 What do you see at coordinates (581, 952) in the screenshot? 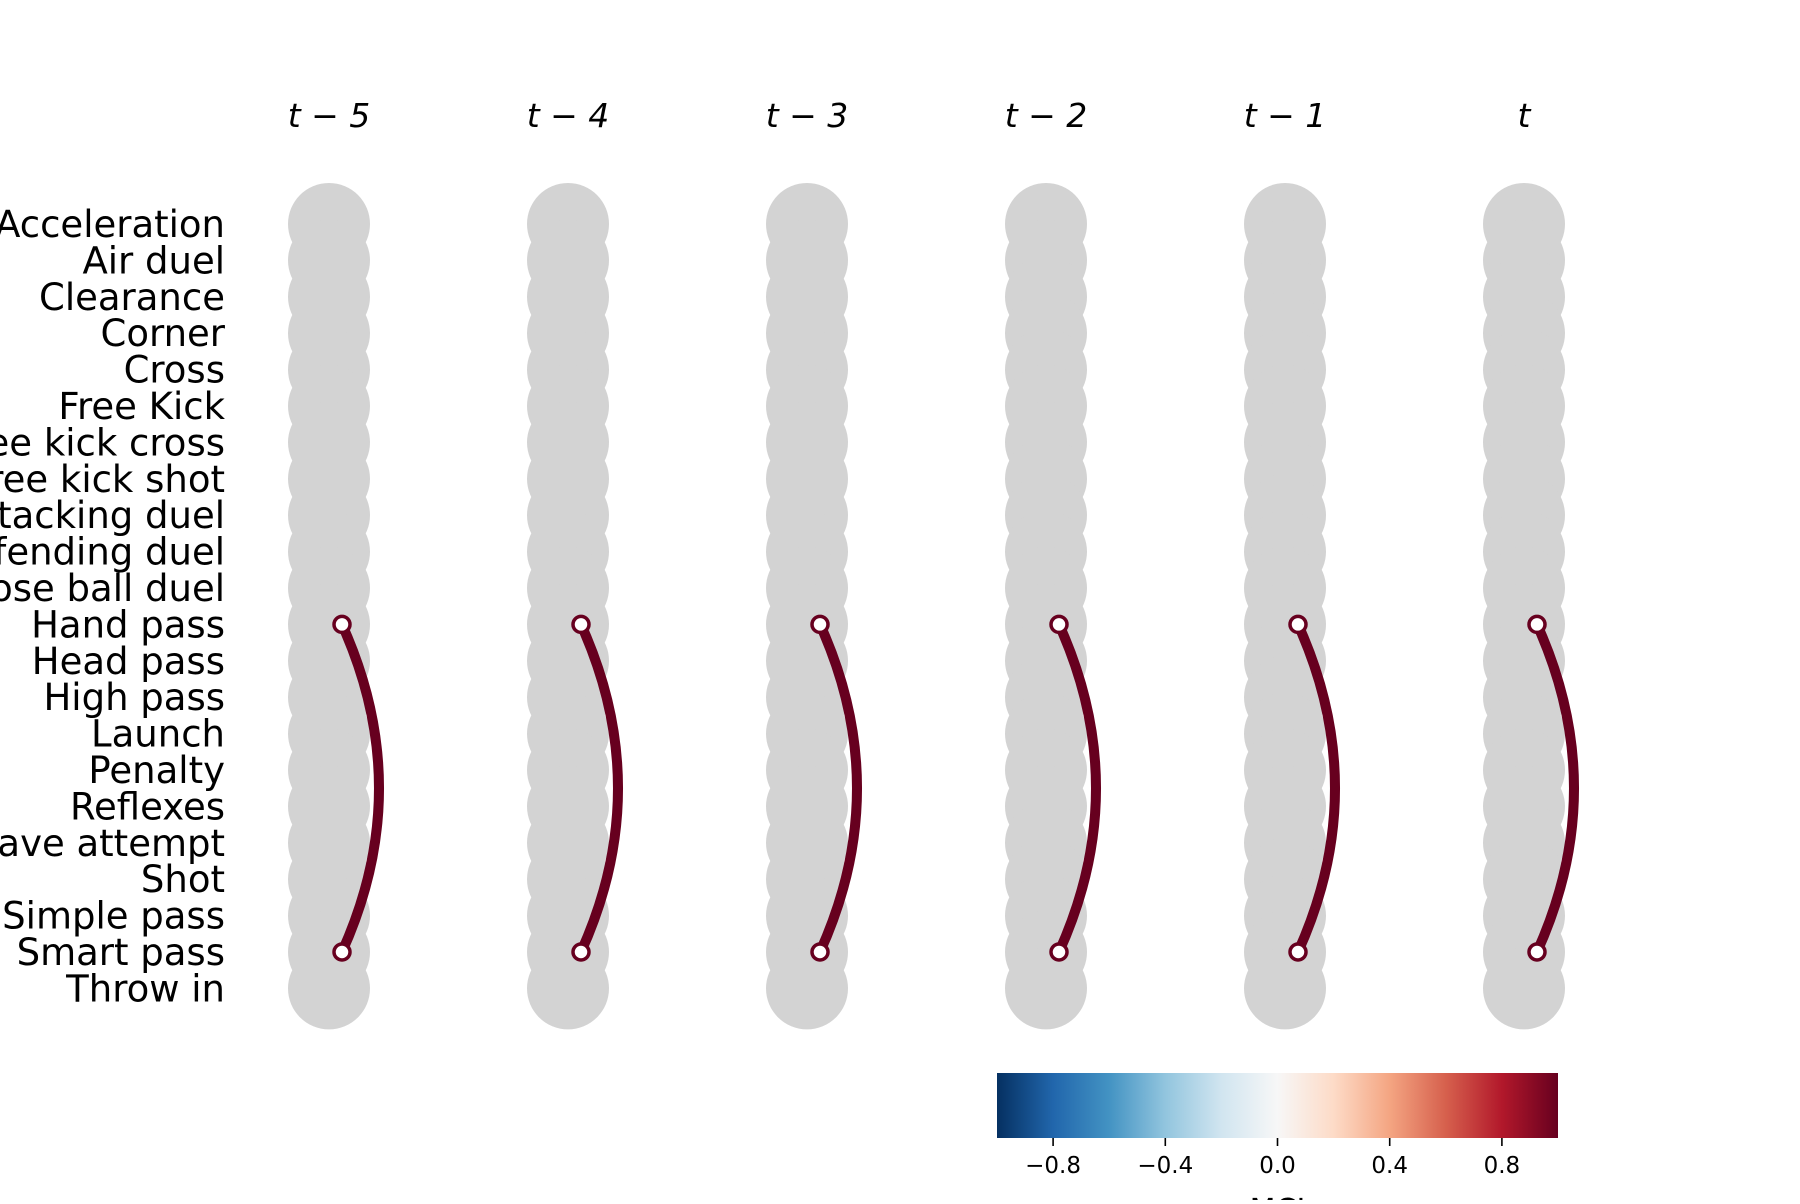
I see `link-2-target-endpoint` at bounding box center [581, 952].